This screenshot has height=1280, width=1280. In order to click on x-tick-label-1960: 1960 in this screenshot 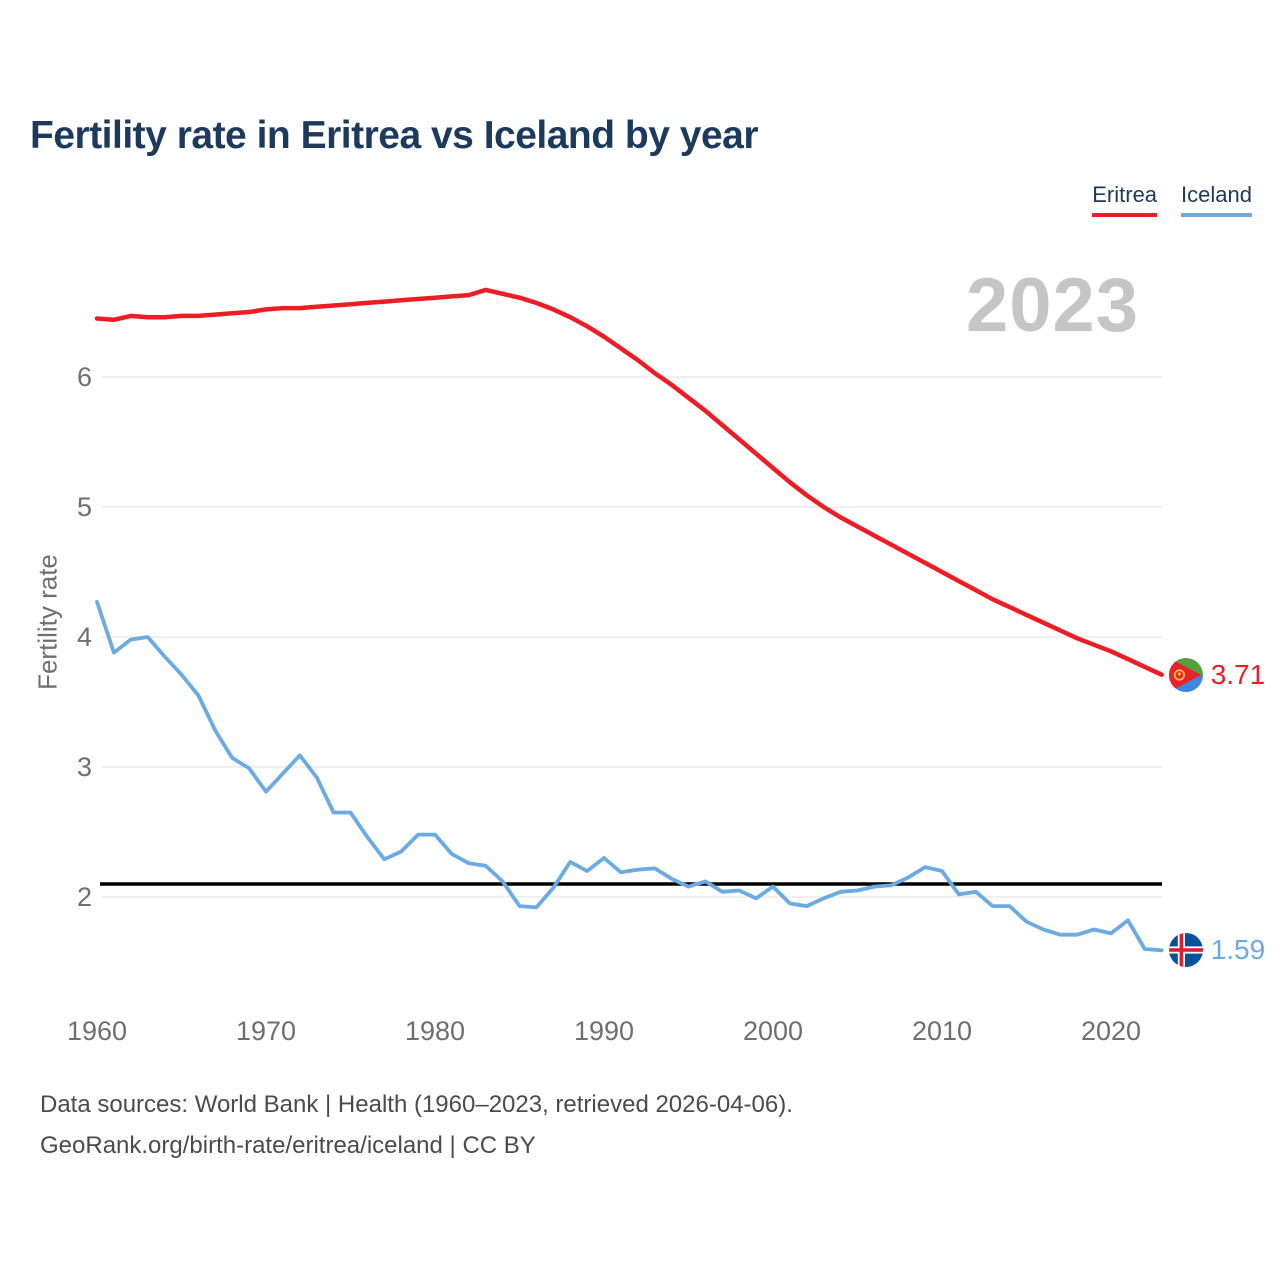, I will do `click(97, 1031)`.